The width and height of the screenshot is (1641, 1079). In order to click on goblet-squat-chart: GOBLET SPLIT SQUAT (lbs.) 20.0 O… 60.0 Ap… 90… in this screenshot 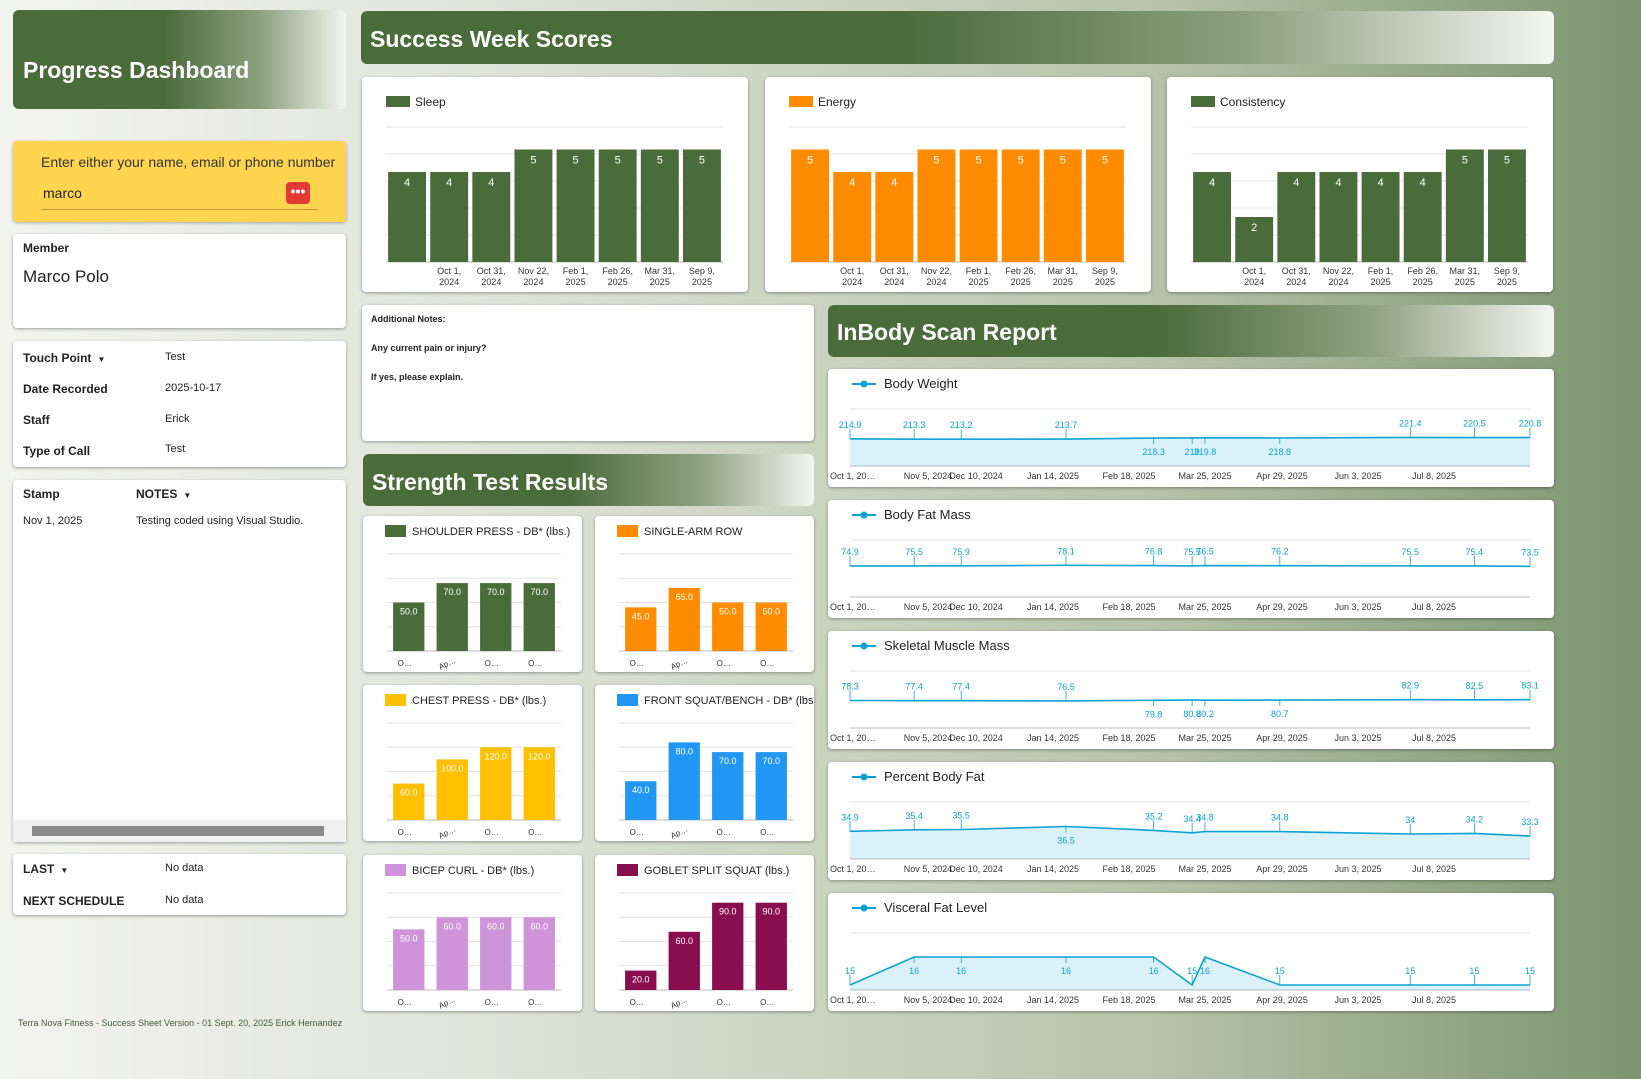, I will do `click(705, 937)`.